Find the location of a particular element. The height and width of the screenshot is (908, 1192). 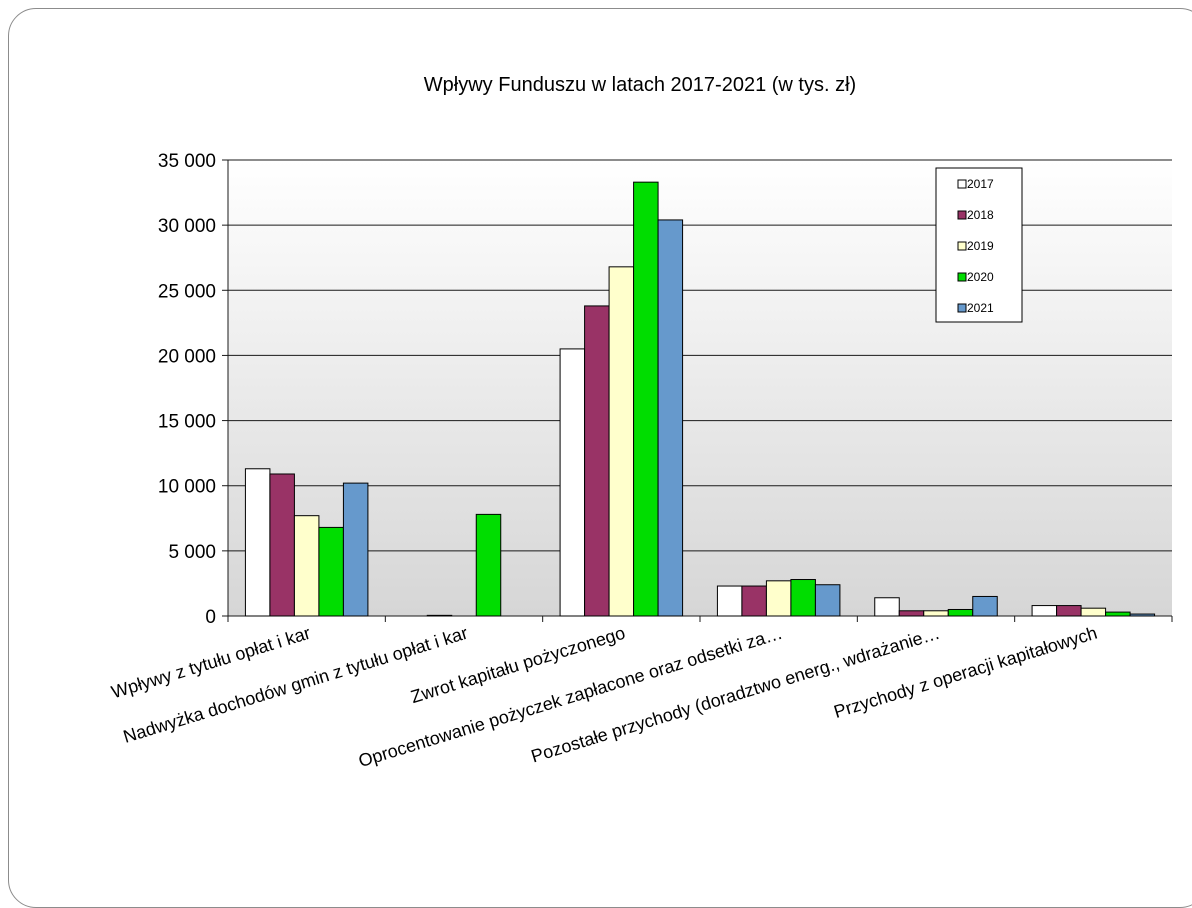

legend: 2017 2018 2019 2020 2021 is located at coordinates (979, 245).